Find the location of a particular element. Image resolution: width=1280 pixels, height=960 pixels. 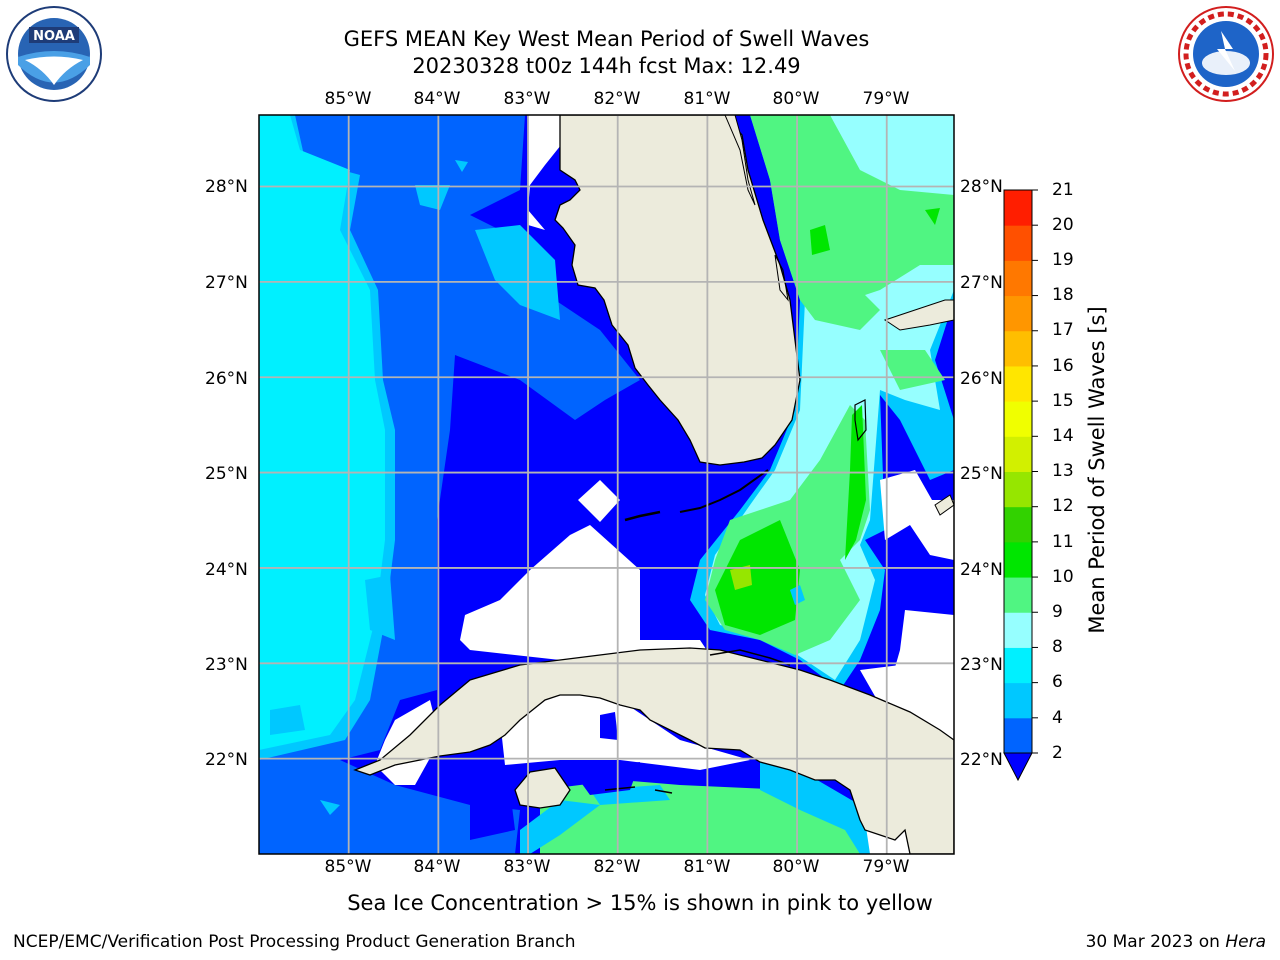

lon-label-bottom-83w: 83°W is located at coordinates (527, 867).